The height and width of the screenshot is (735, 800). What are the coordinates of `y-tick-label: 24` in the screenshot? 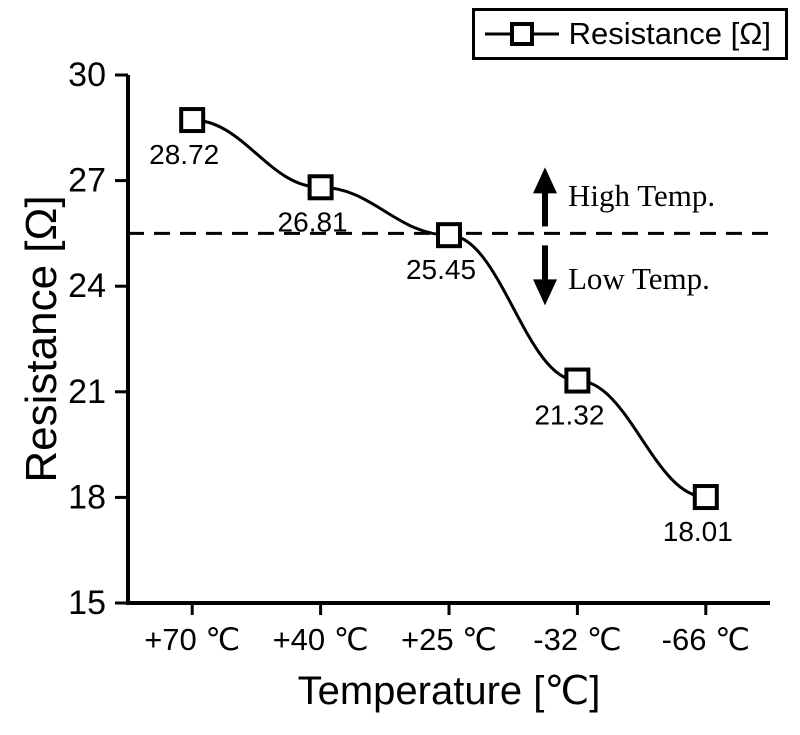 It's located at (87, 286).